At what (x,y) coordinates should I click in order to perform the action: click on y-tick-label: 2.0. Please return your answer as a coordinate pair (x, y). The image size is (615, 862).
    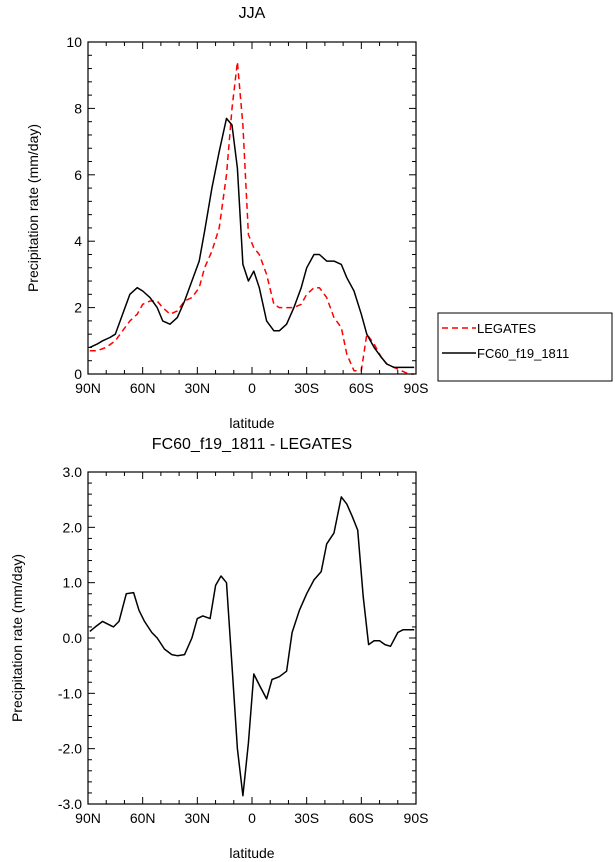
    Looking at the image, I should click on (73, 527).